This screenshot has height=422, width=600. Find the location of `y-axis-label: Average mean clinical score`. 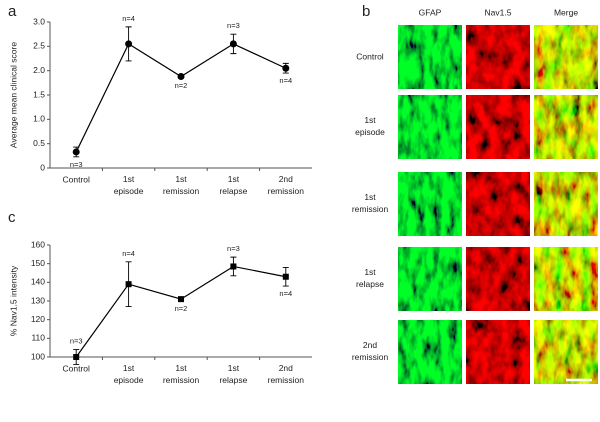

y-axis-label: Average mean clinical score is located at coordinates (13, 95).